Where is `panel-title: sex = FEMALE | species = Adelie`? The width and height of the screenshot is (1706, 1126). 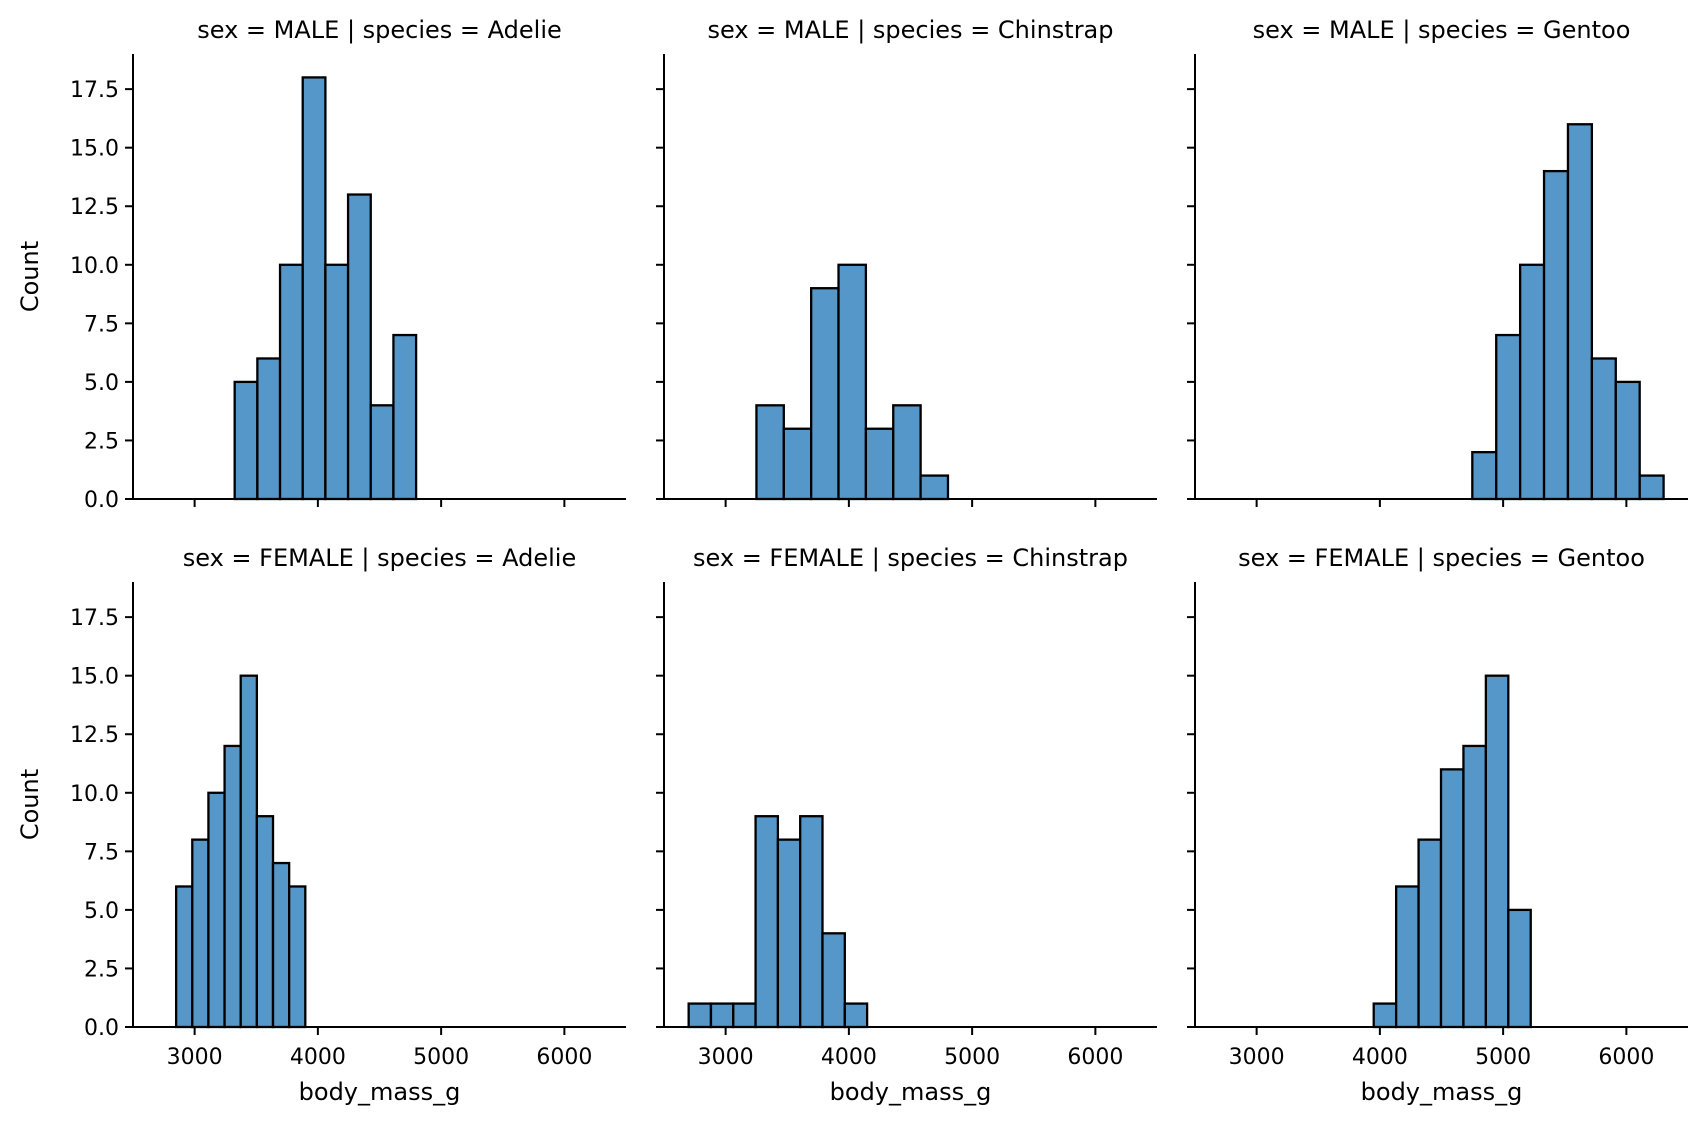
panel-title: sex = FEMALE | species = Adelie is located at coordinates (380, 558).